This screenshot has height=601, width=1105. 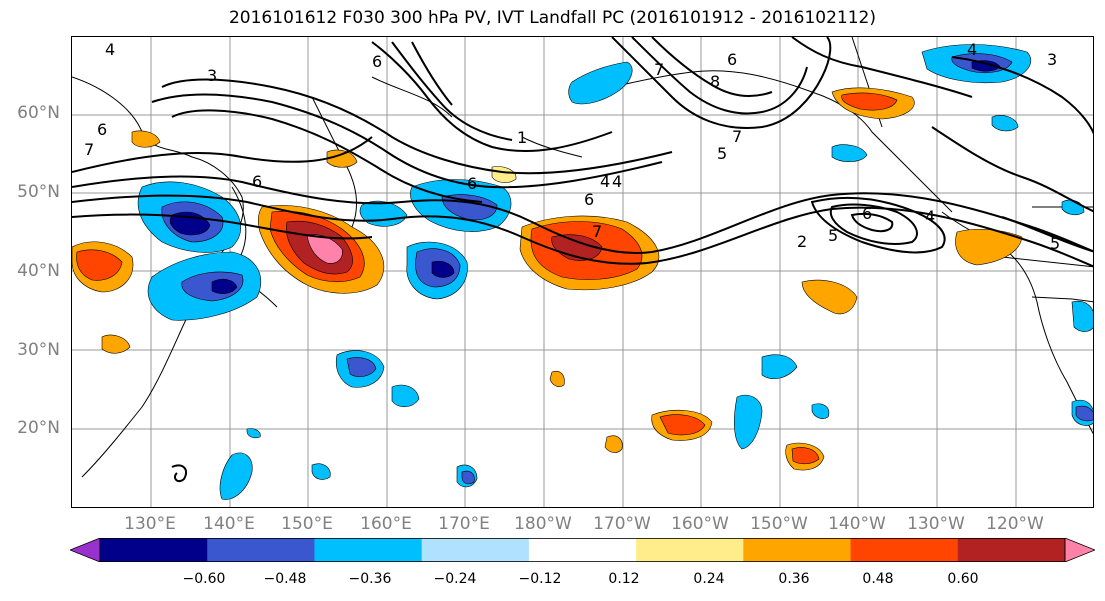 What do you see at coordinates (857, 524) in the screenshot?
I see `lon-label: 140°W` at bounding box center [857, 524].